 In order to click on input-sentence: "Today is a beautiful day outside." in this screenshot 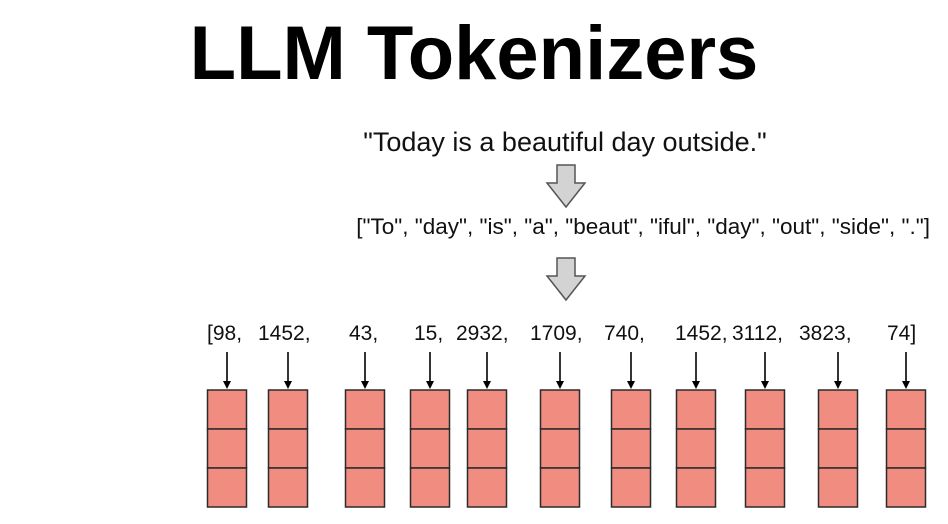, I will do `click(565, 142)`.